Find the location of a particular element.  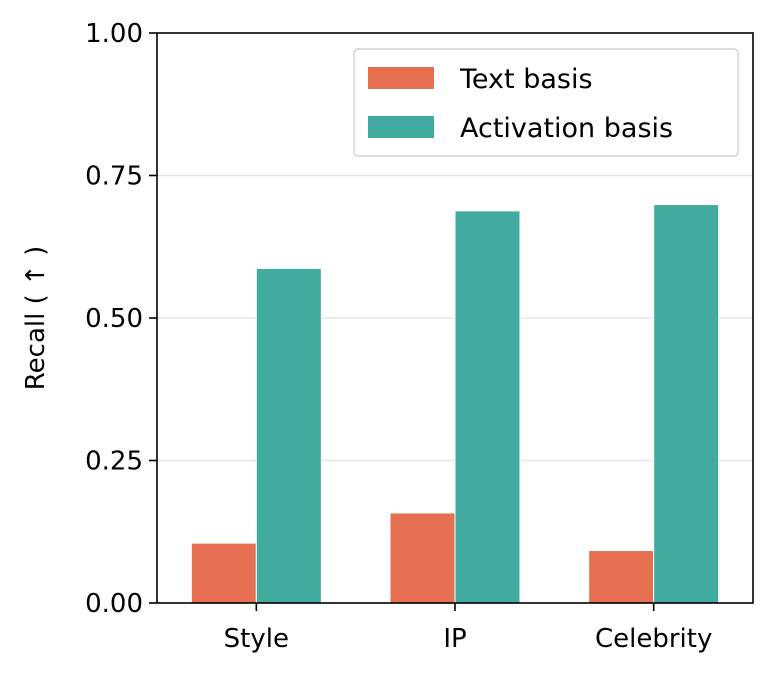

x-tick-label: IP is located at coordinates (454, 639).